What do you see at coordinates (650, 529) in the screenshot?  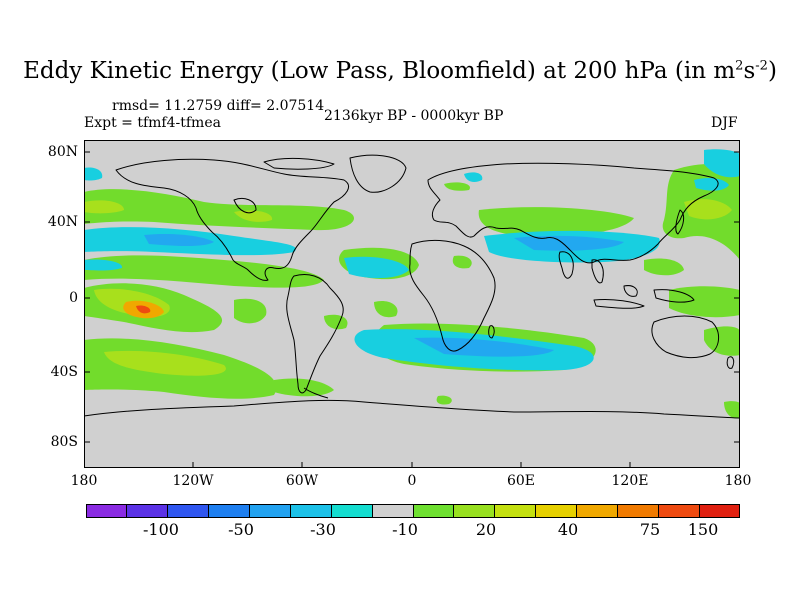 I see `colorbar-label: 75` at bounding box center [650, 529].